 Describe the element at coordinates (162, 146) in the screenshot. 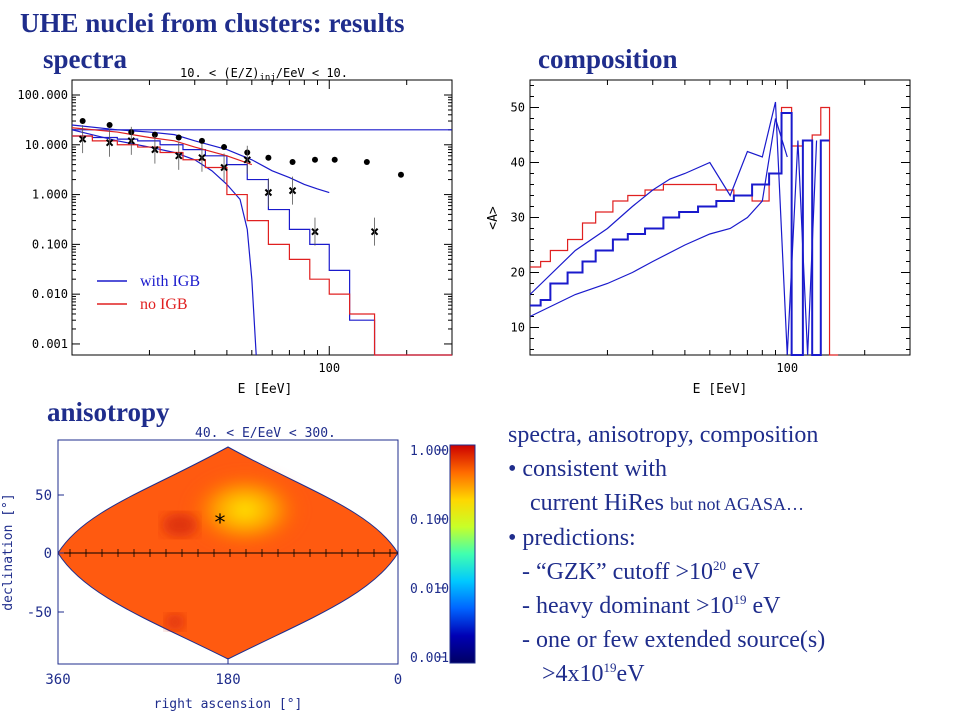

I see `spectra-series-noigb_upper` at that location.